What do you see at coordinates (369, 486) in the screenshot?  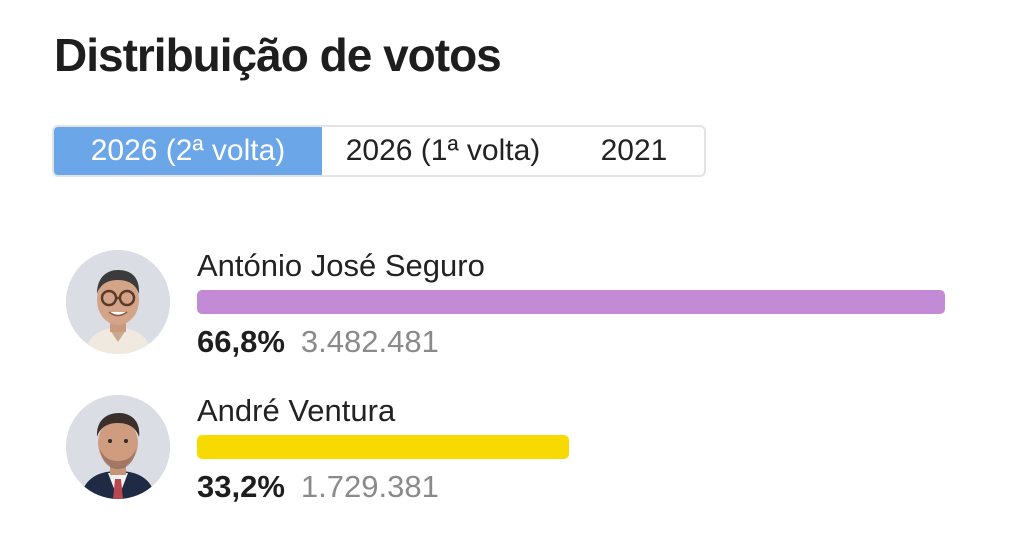 I see `vote-count: 1.729.381` at bounding box center [369, 486].